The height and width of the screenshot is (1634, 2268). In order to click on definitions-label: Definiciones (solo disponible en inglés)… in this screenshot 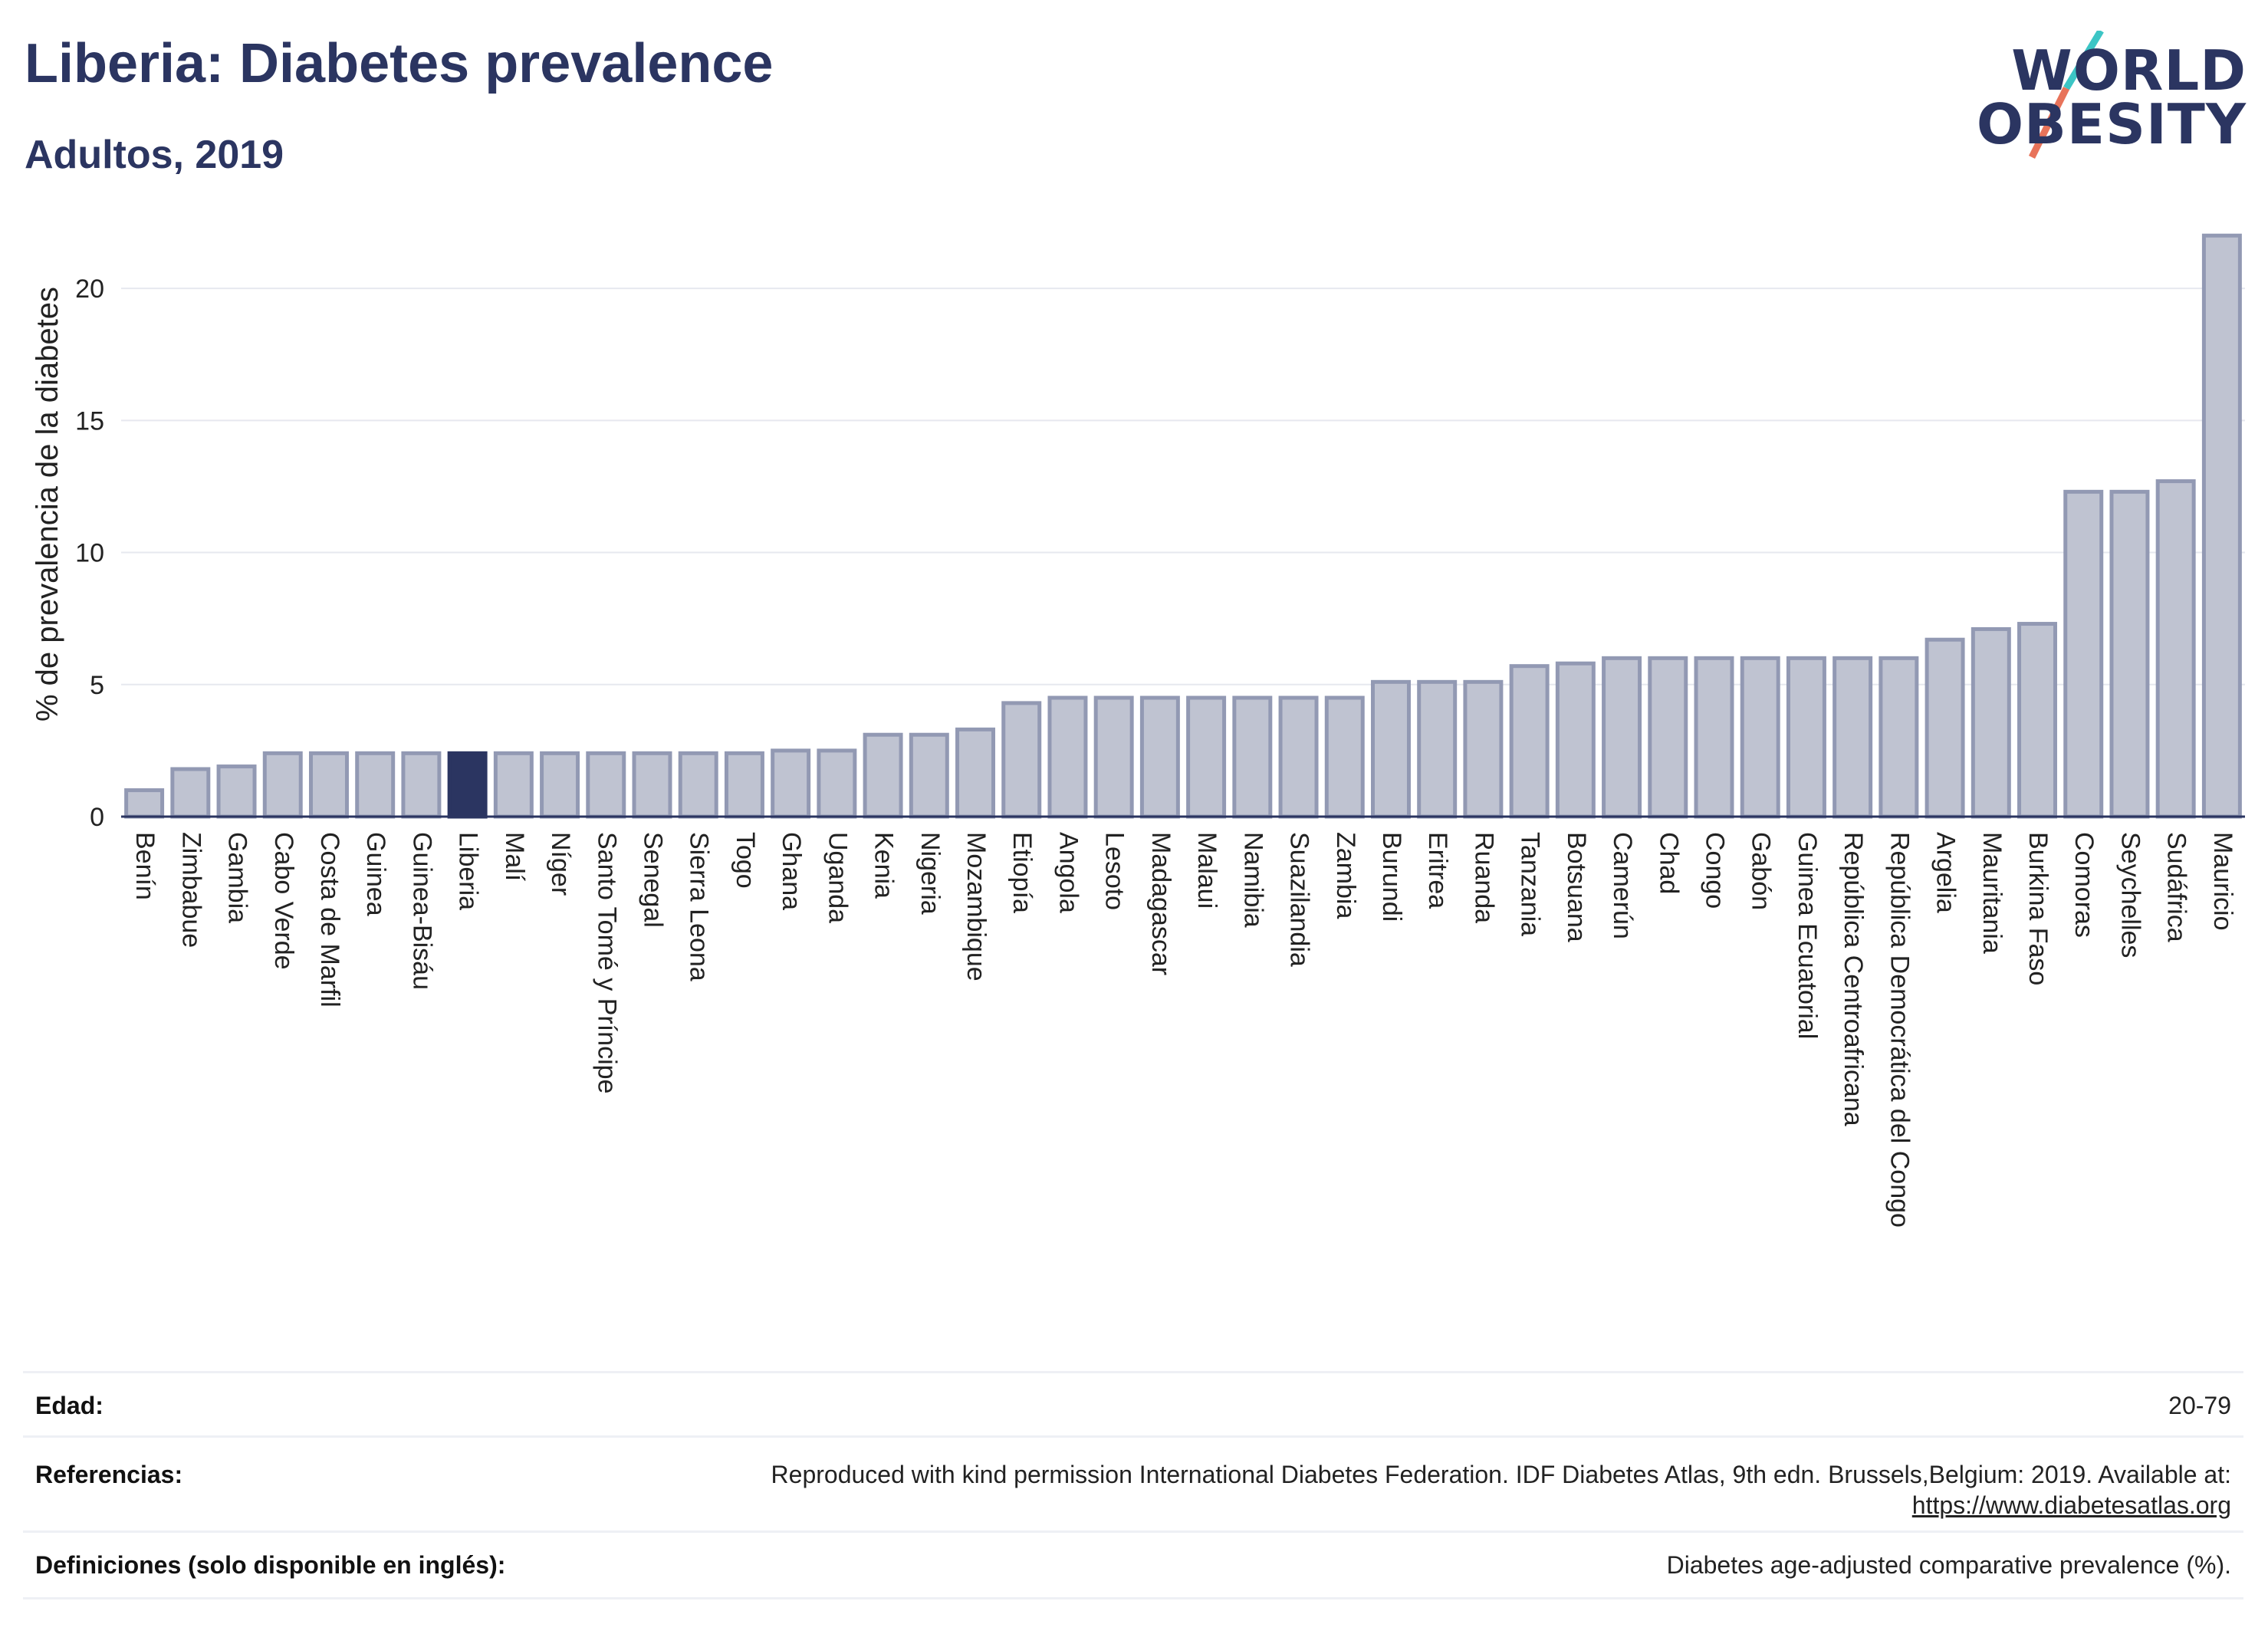, I will do `click(270, 1565)`.